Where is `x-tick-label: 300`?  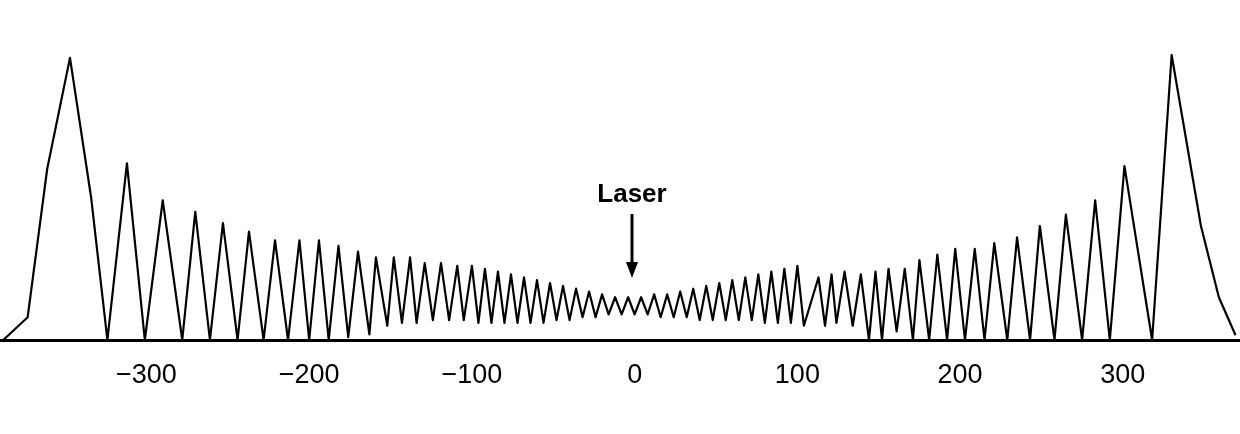 x-tick-label: 300 is located at coordinates (1123, 373).